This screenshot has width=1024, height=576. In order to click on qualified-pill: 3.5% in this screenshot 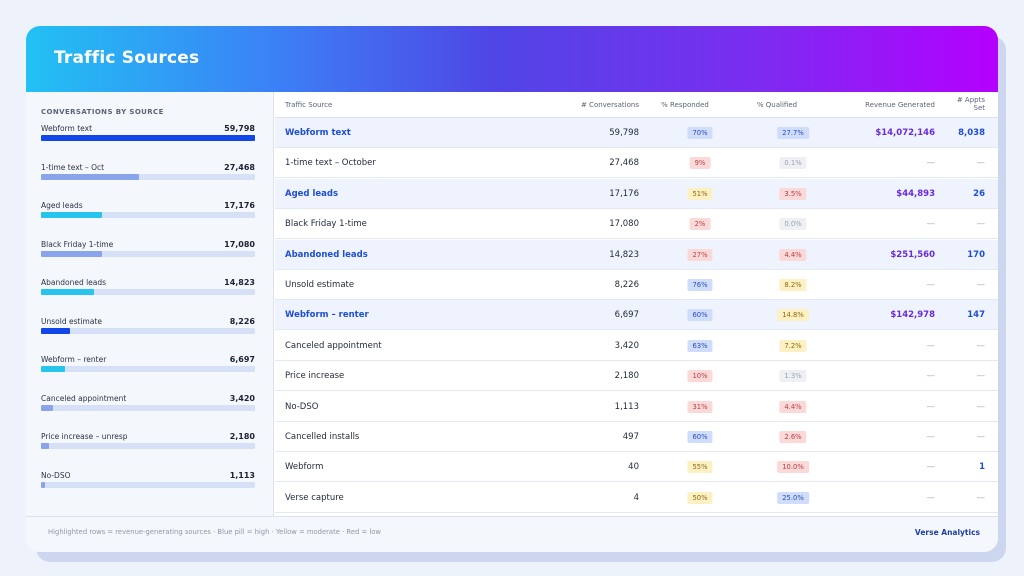, I will do `click(793, 193)`.